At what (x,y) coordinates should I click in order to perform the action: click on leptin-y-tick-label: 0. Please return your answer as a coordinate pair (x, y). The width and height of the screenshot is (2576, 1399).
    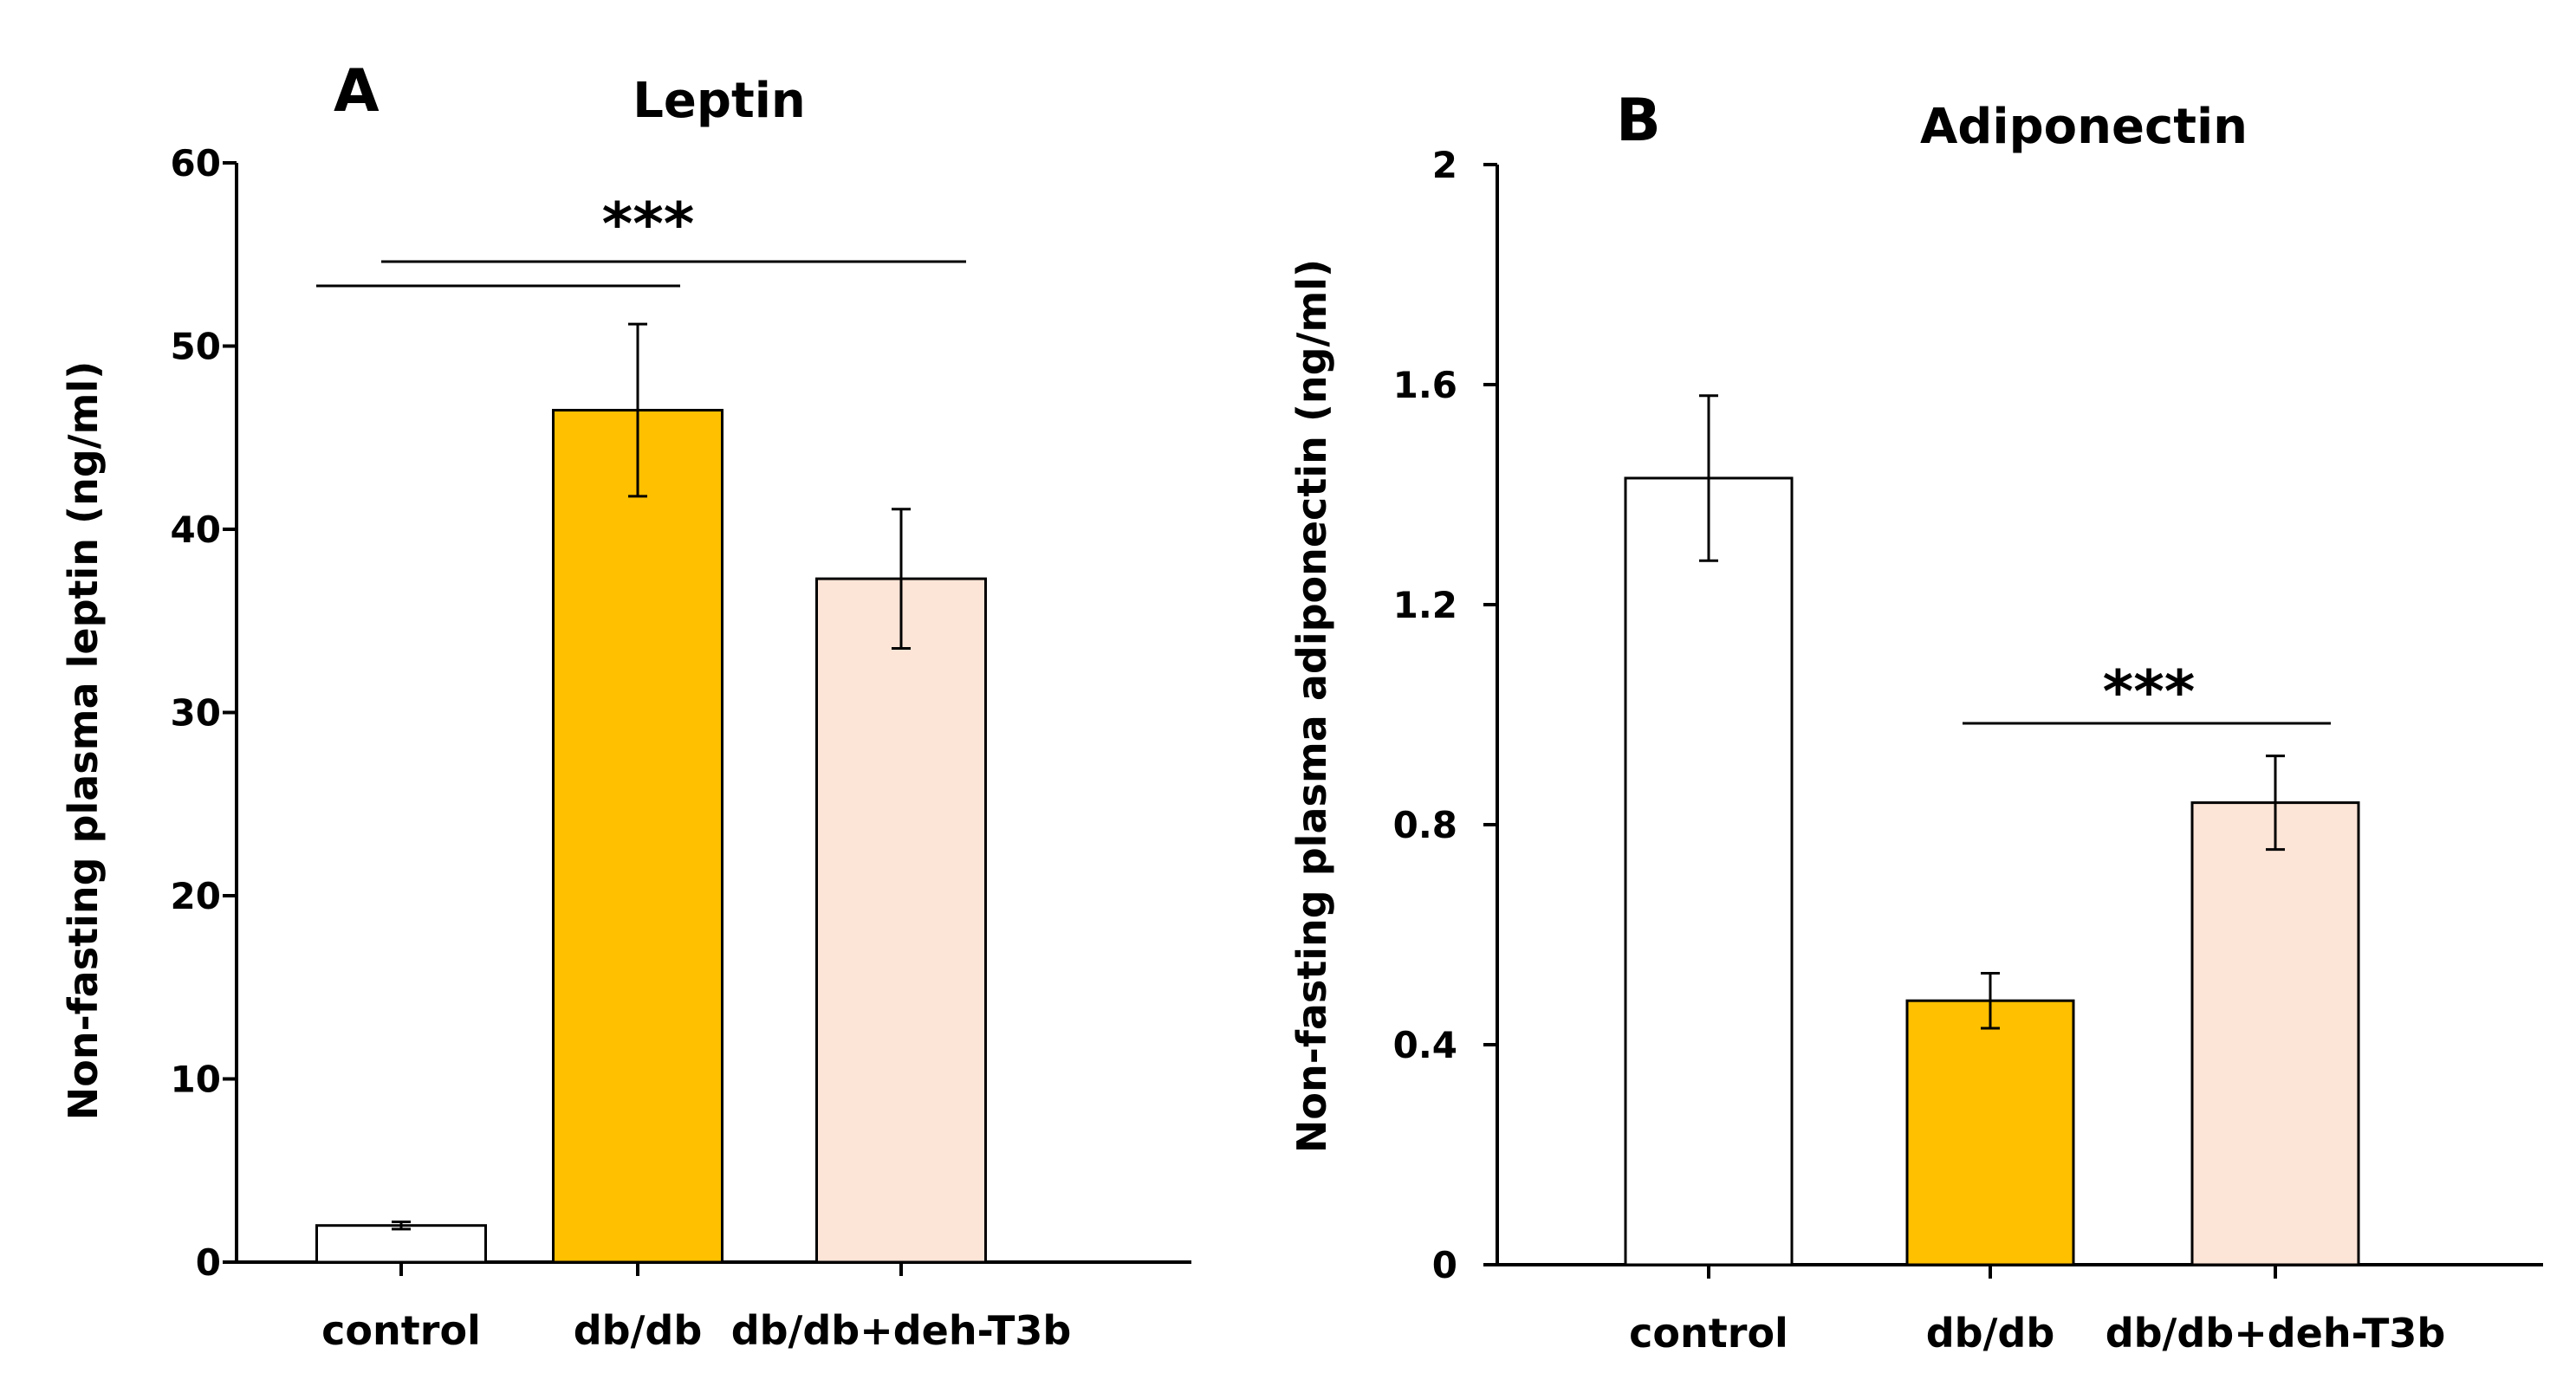
    Looking at the image, I should click on (209, 1263).